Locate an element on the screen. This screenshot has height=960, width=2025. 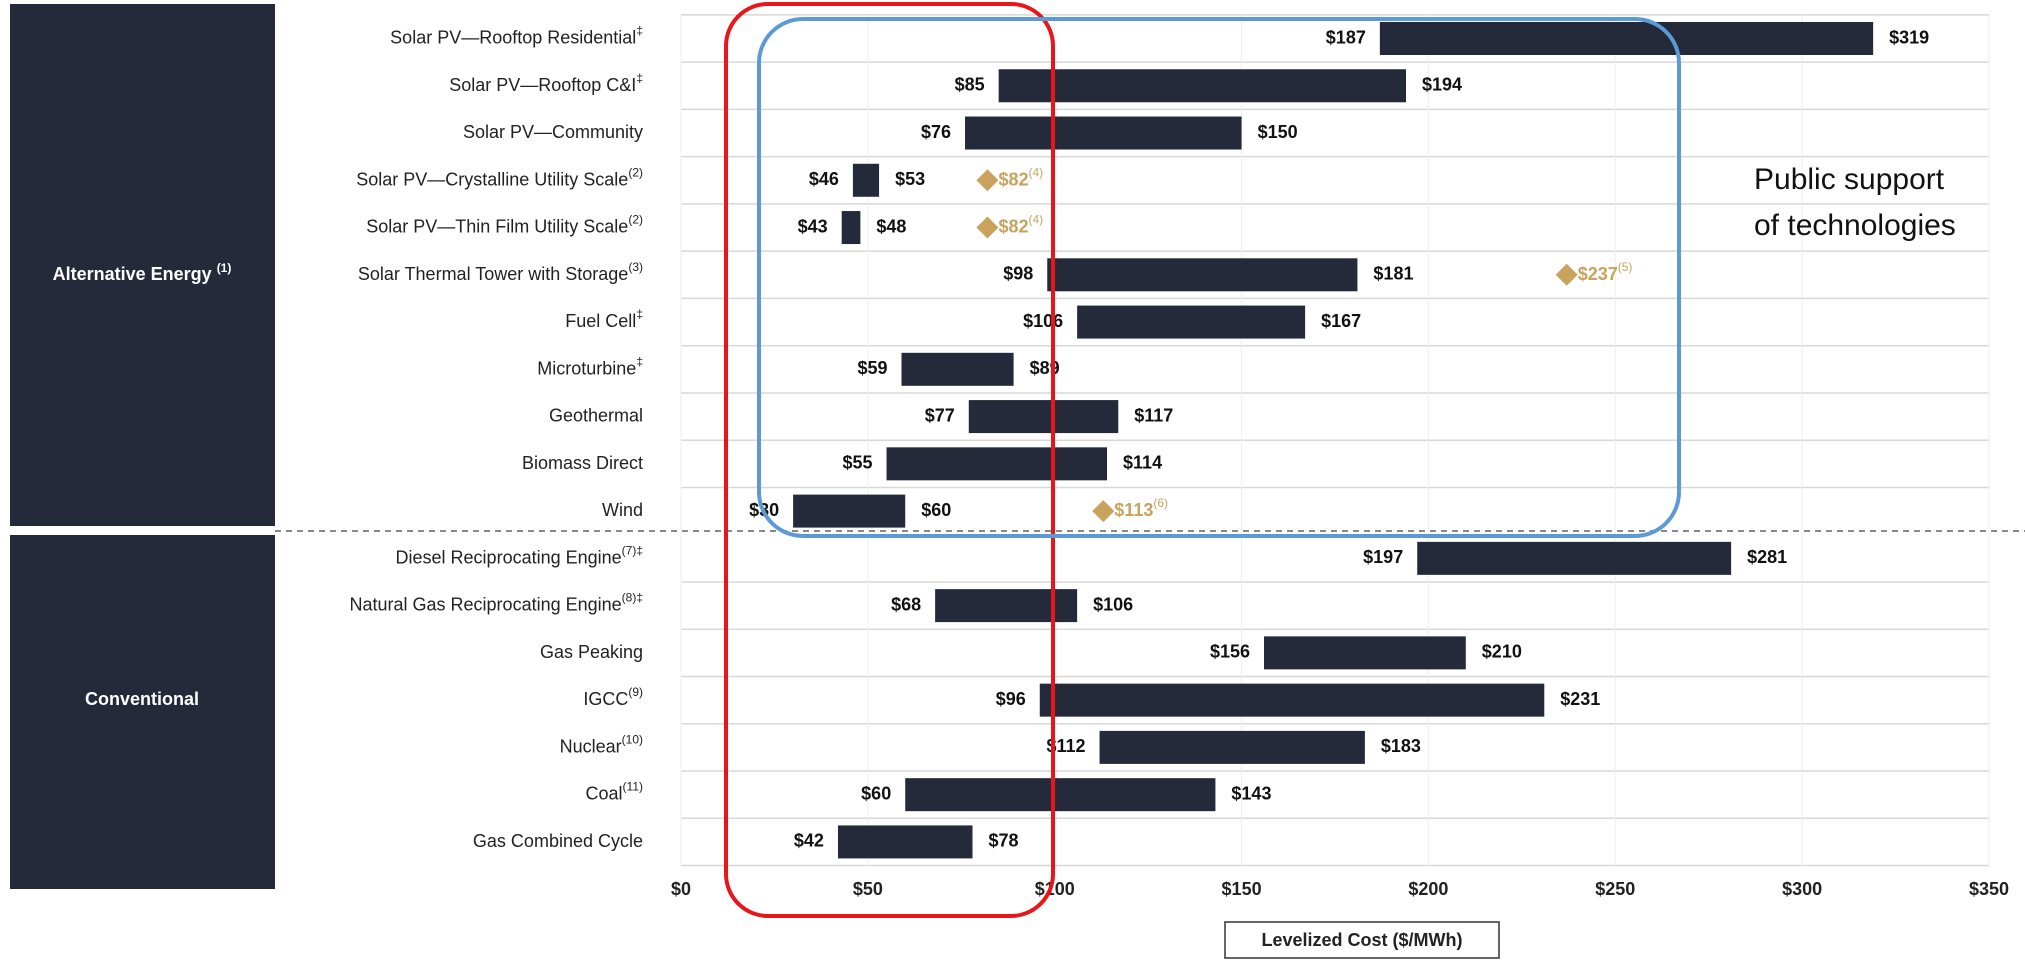
low-label: $106 is located at coordinates (1043, 321).